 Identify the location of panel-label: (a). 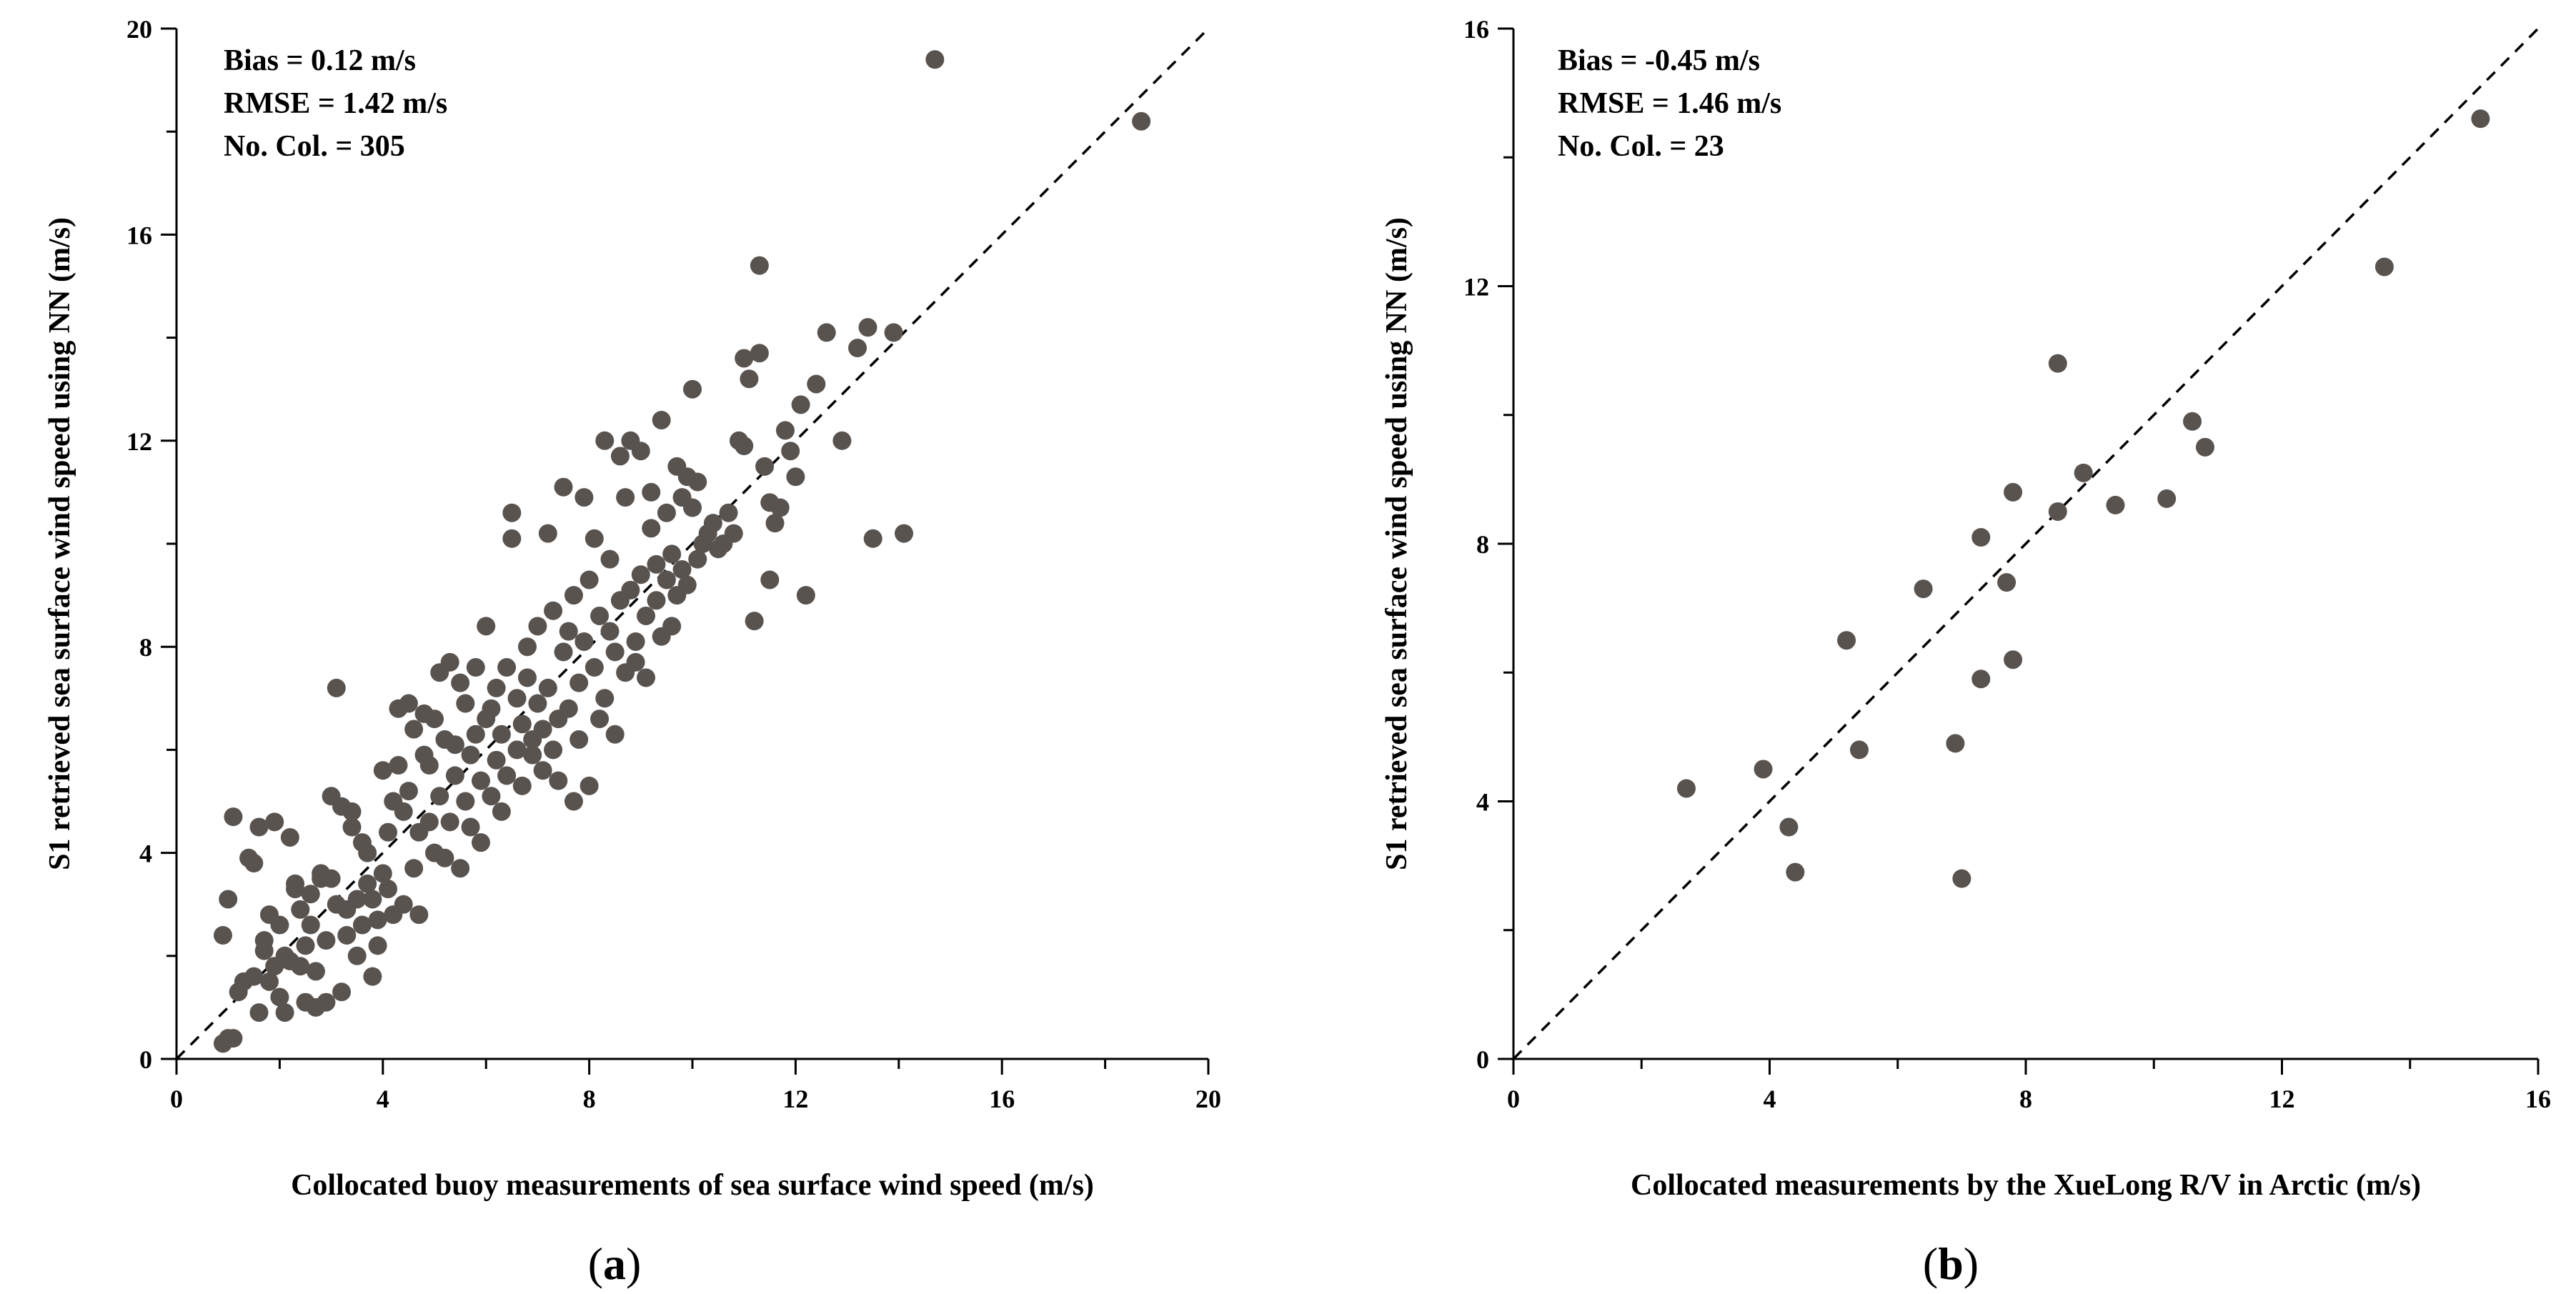
(615, 1263).